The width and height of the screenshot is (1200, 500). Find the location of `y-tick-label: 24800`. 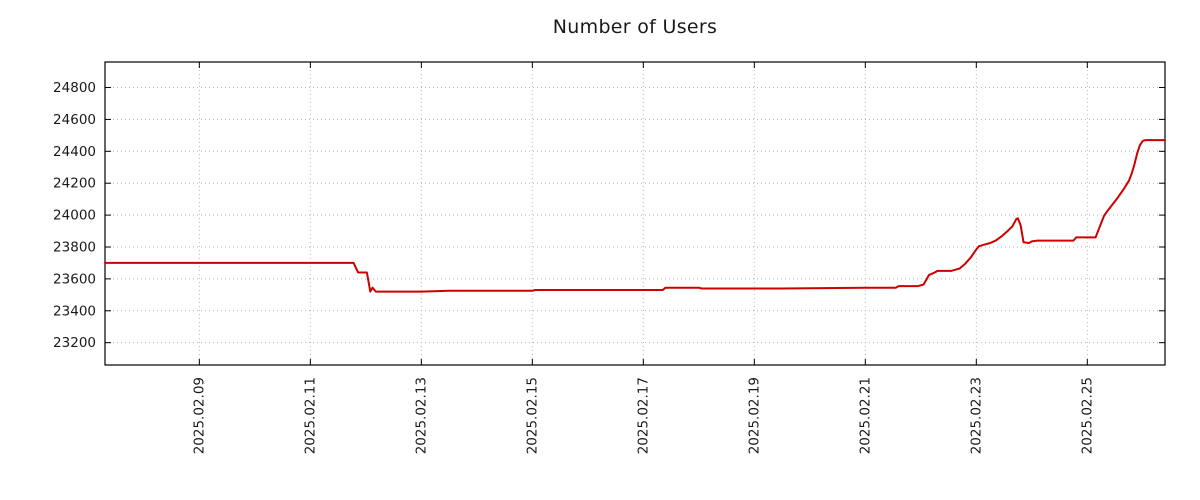

y-tick-label: 24800 is located at coordinates (74, 88).